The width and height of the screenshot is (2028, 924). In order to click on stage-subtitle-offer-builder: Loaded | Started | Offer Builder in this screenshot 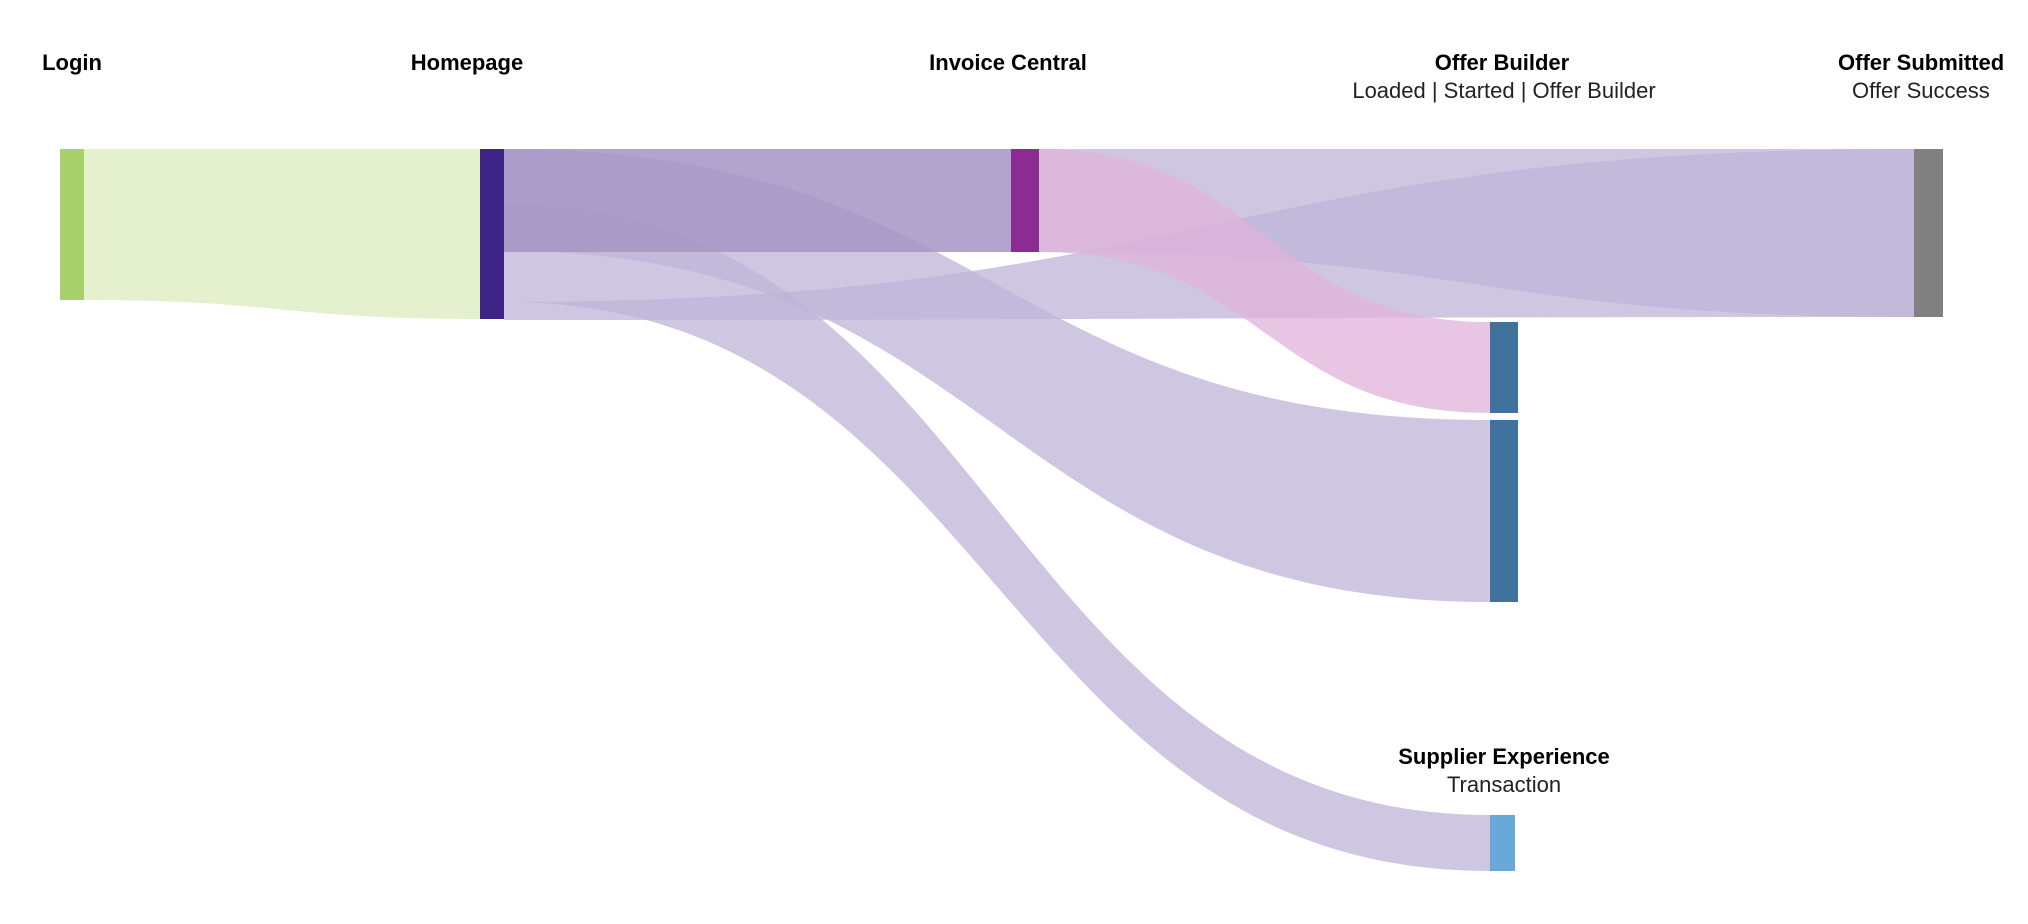, I will do `click(1503, 90)`.